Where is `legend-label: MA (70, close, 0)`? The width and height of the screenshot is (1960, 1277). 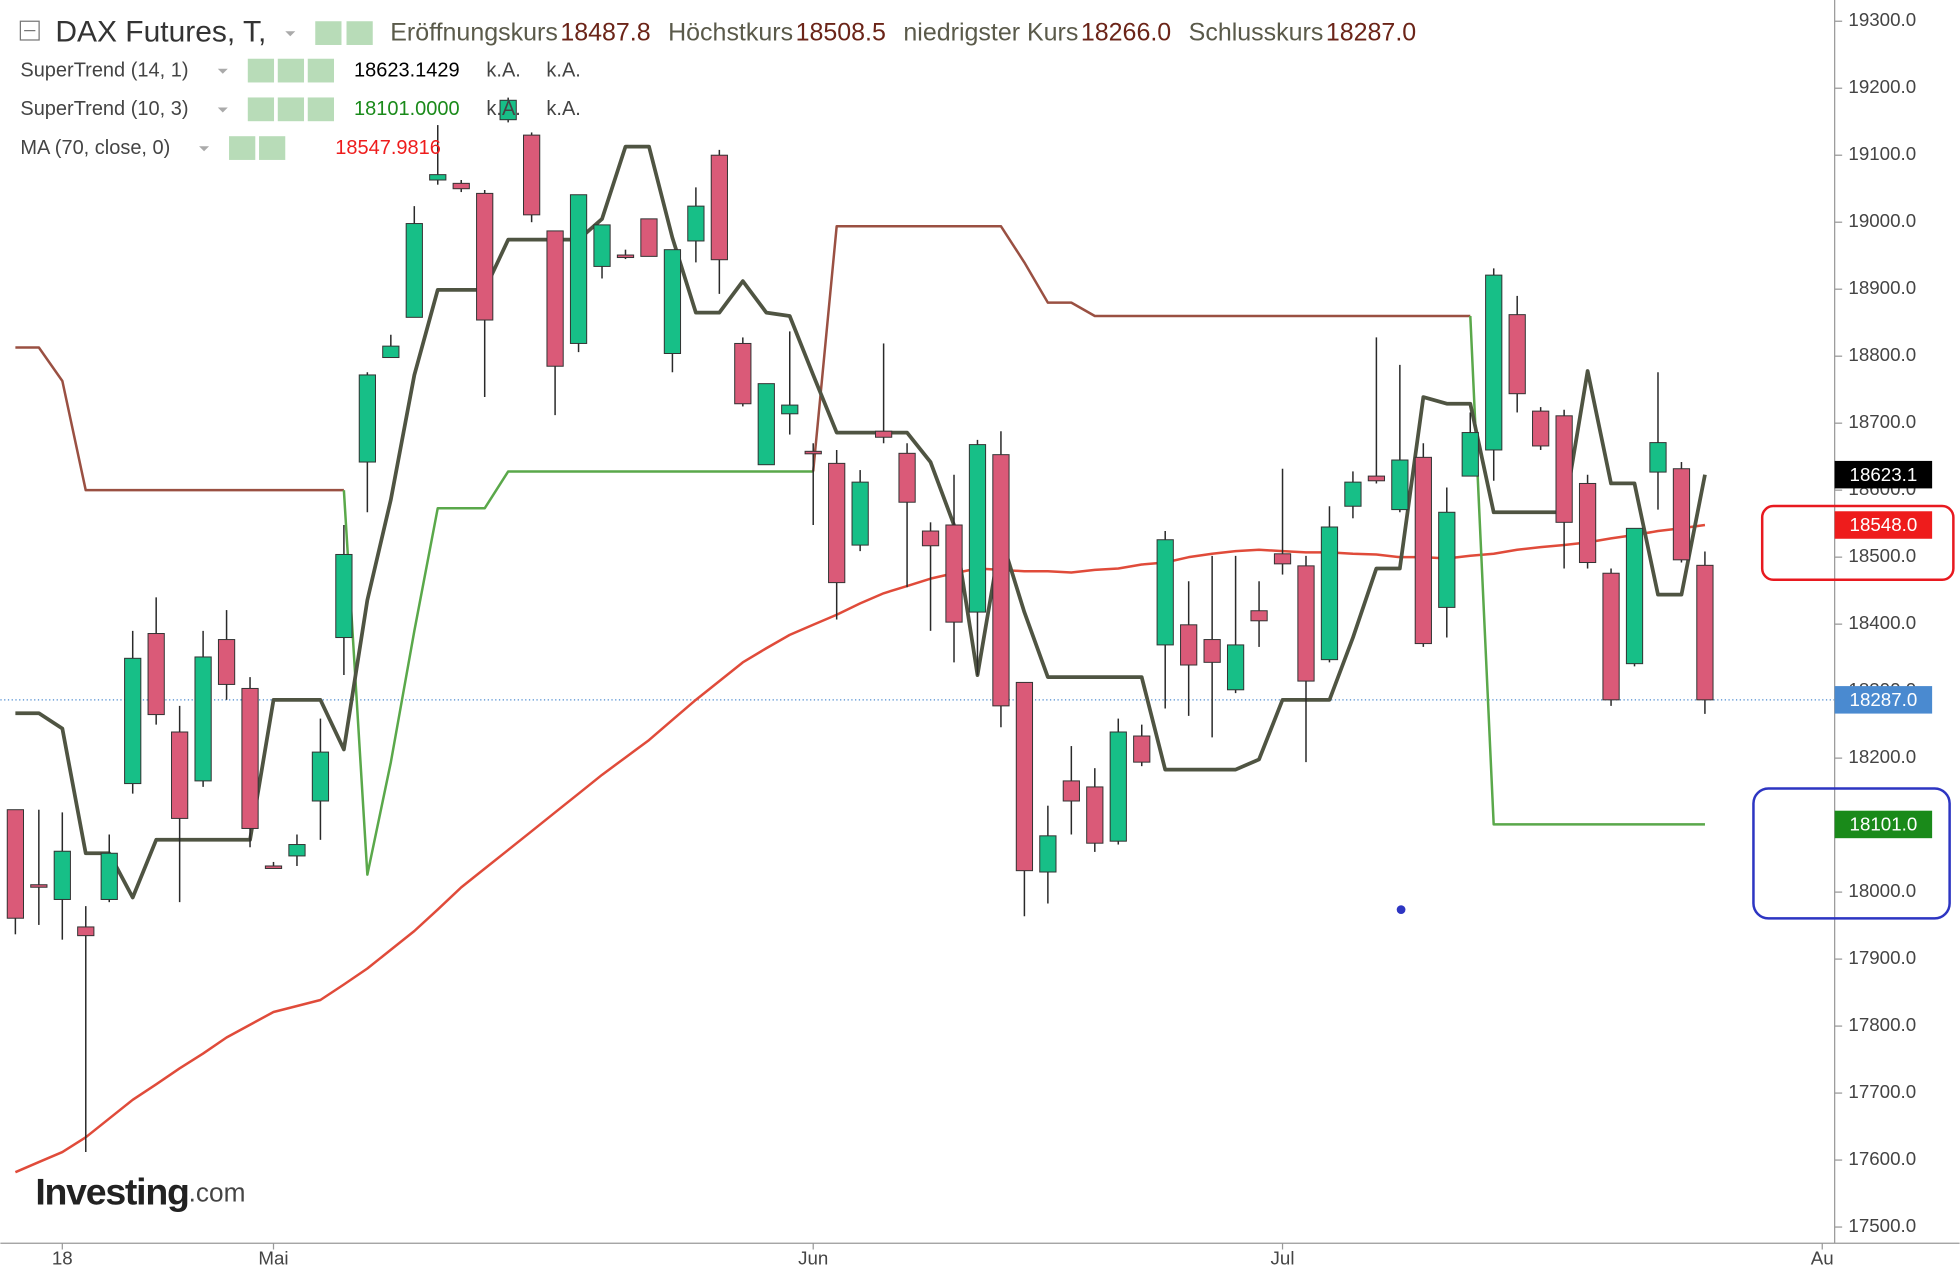
legend-label: MA (70, close, 0) is located at coordinates (95, 148).